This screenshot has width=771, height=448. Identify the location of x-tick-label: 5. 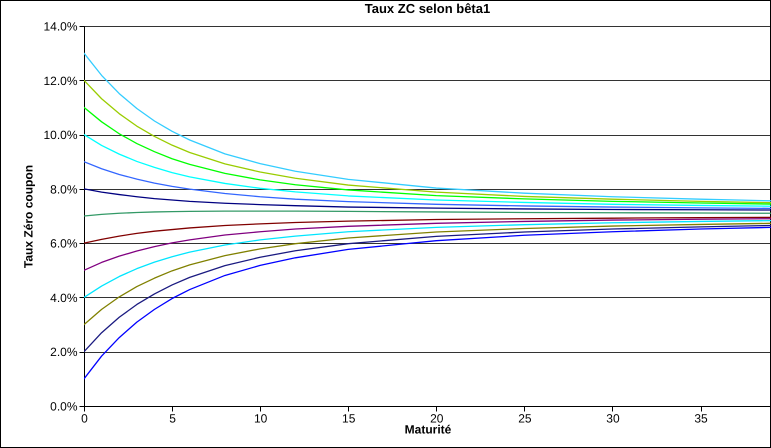
(172, 419).